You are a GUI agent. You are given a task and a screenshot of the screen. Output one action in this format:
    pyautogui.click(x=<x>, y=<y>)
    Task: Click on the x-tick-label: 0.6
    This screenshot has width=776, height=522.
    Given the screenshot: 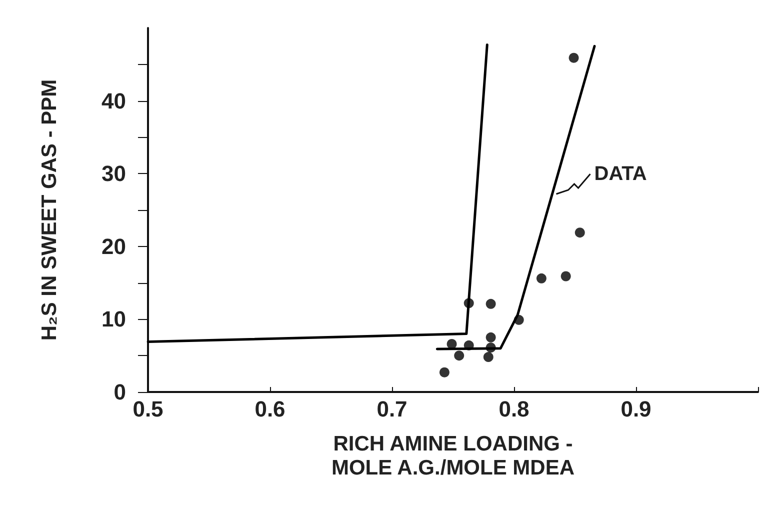 What is the action you would take?
    pyautogui.click(x=270, y=409)
    